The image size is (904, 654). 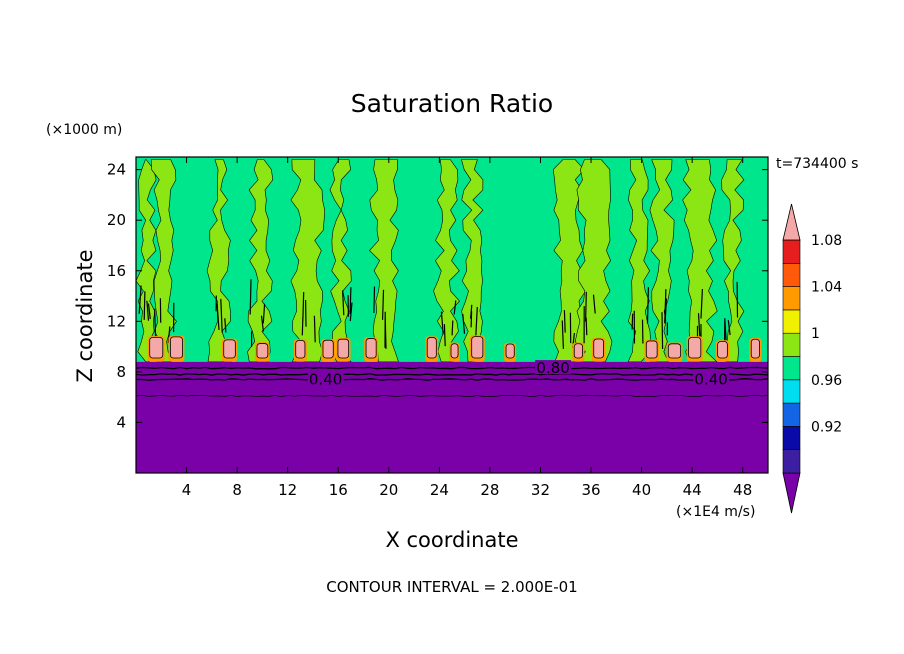 I want to click on contour-label-0: 0.40, so click(x=325, y=379).